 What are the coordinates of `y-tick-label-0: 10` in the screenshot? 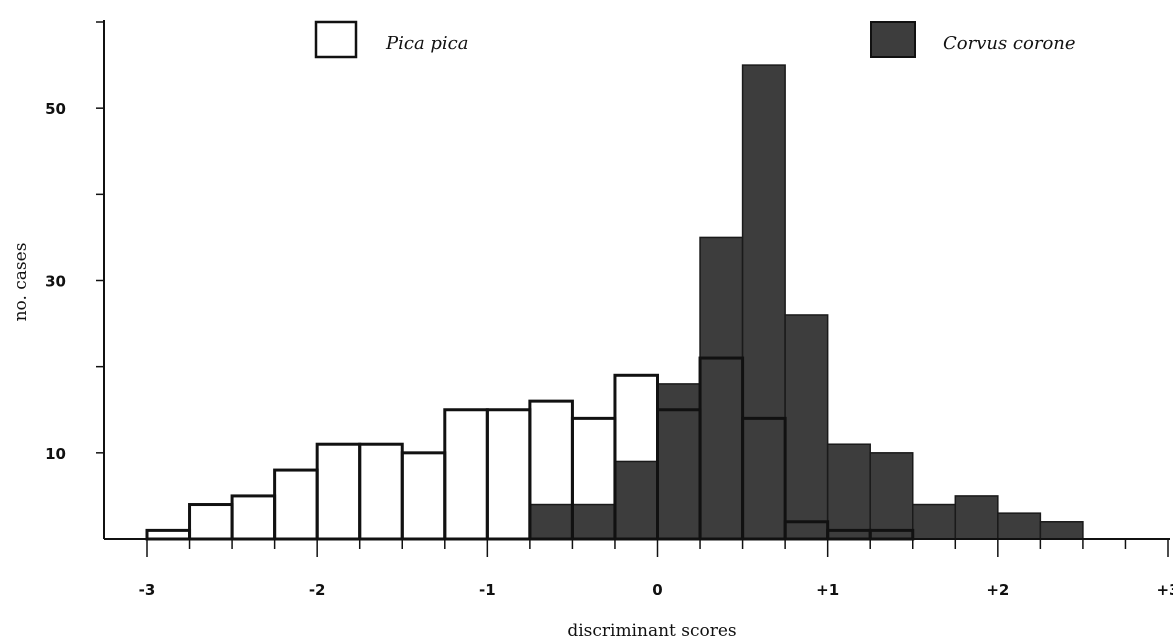 It's located at (55, 454).